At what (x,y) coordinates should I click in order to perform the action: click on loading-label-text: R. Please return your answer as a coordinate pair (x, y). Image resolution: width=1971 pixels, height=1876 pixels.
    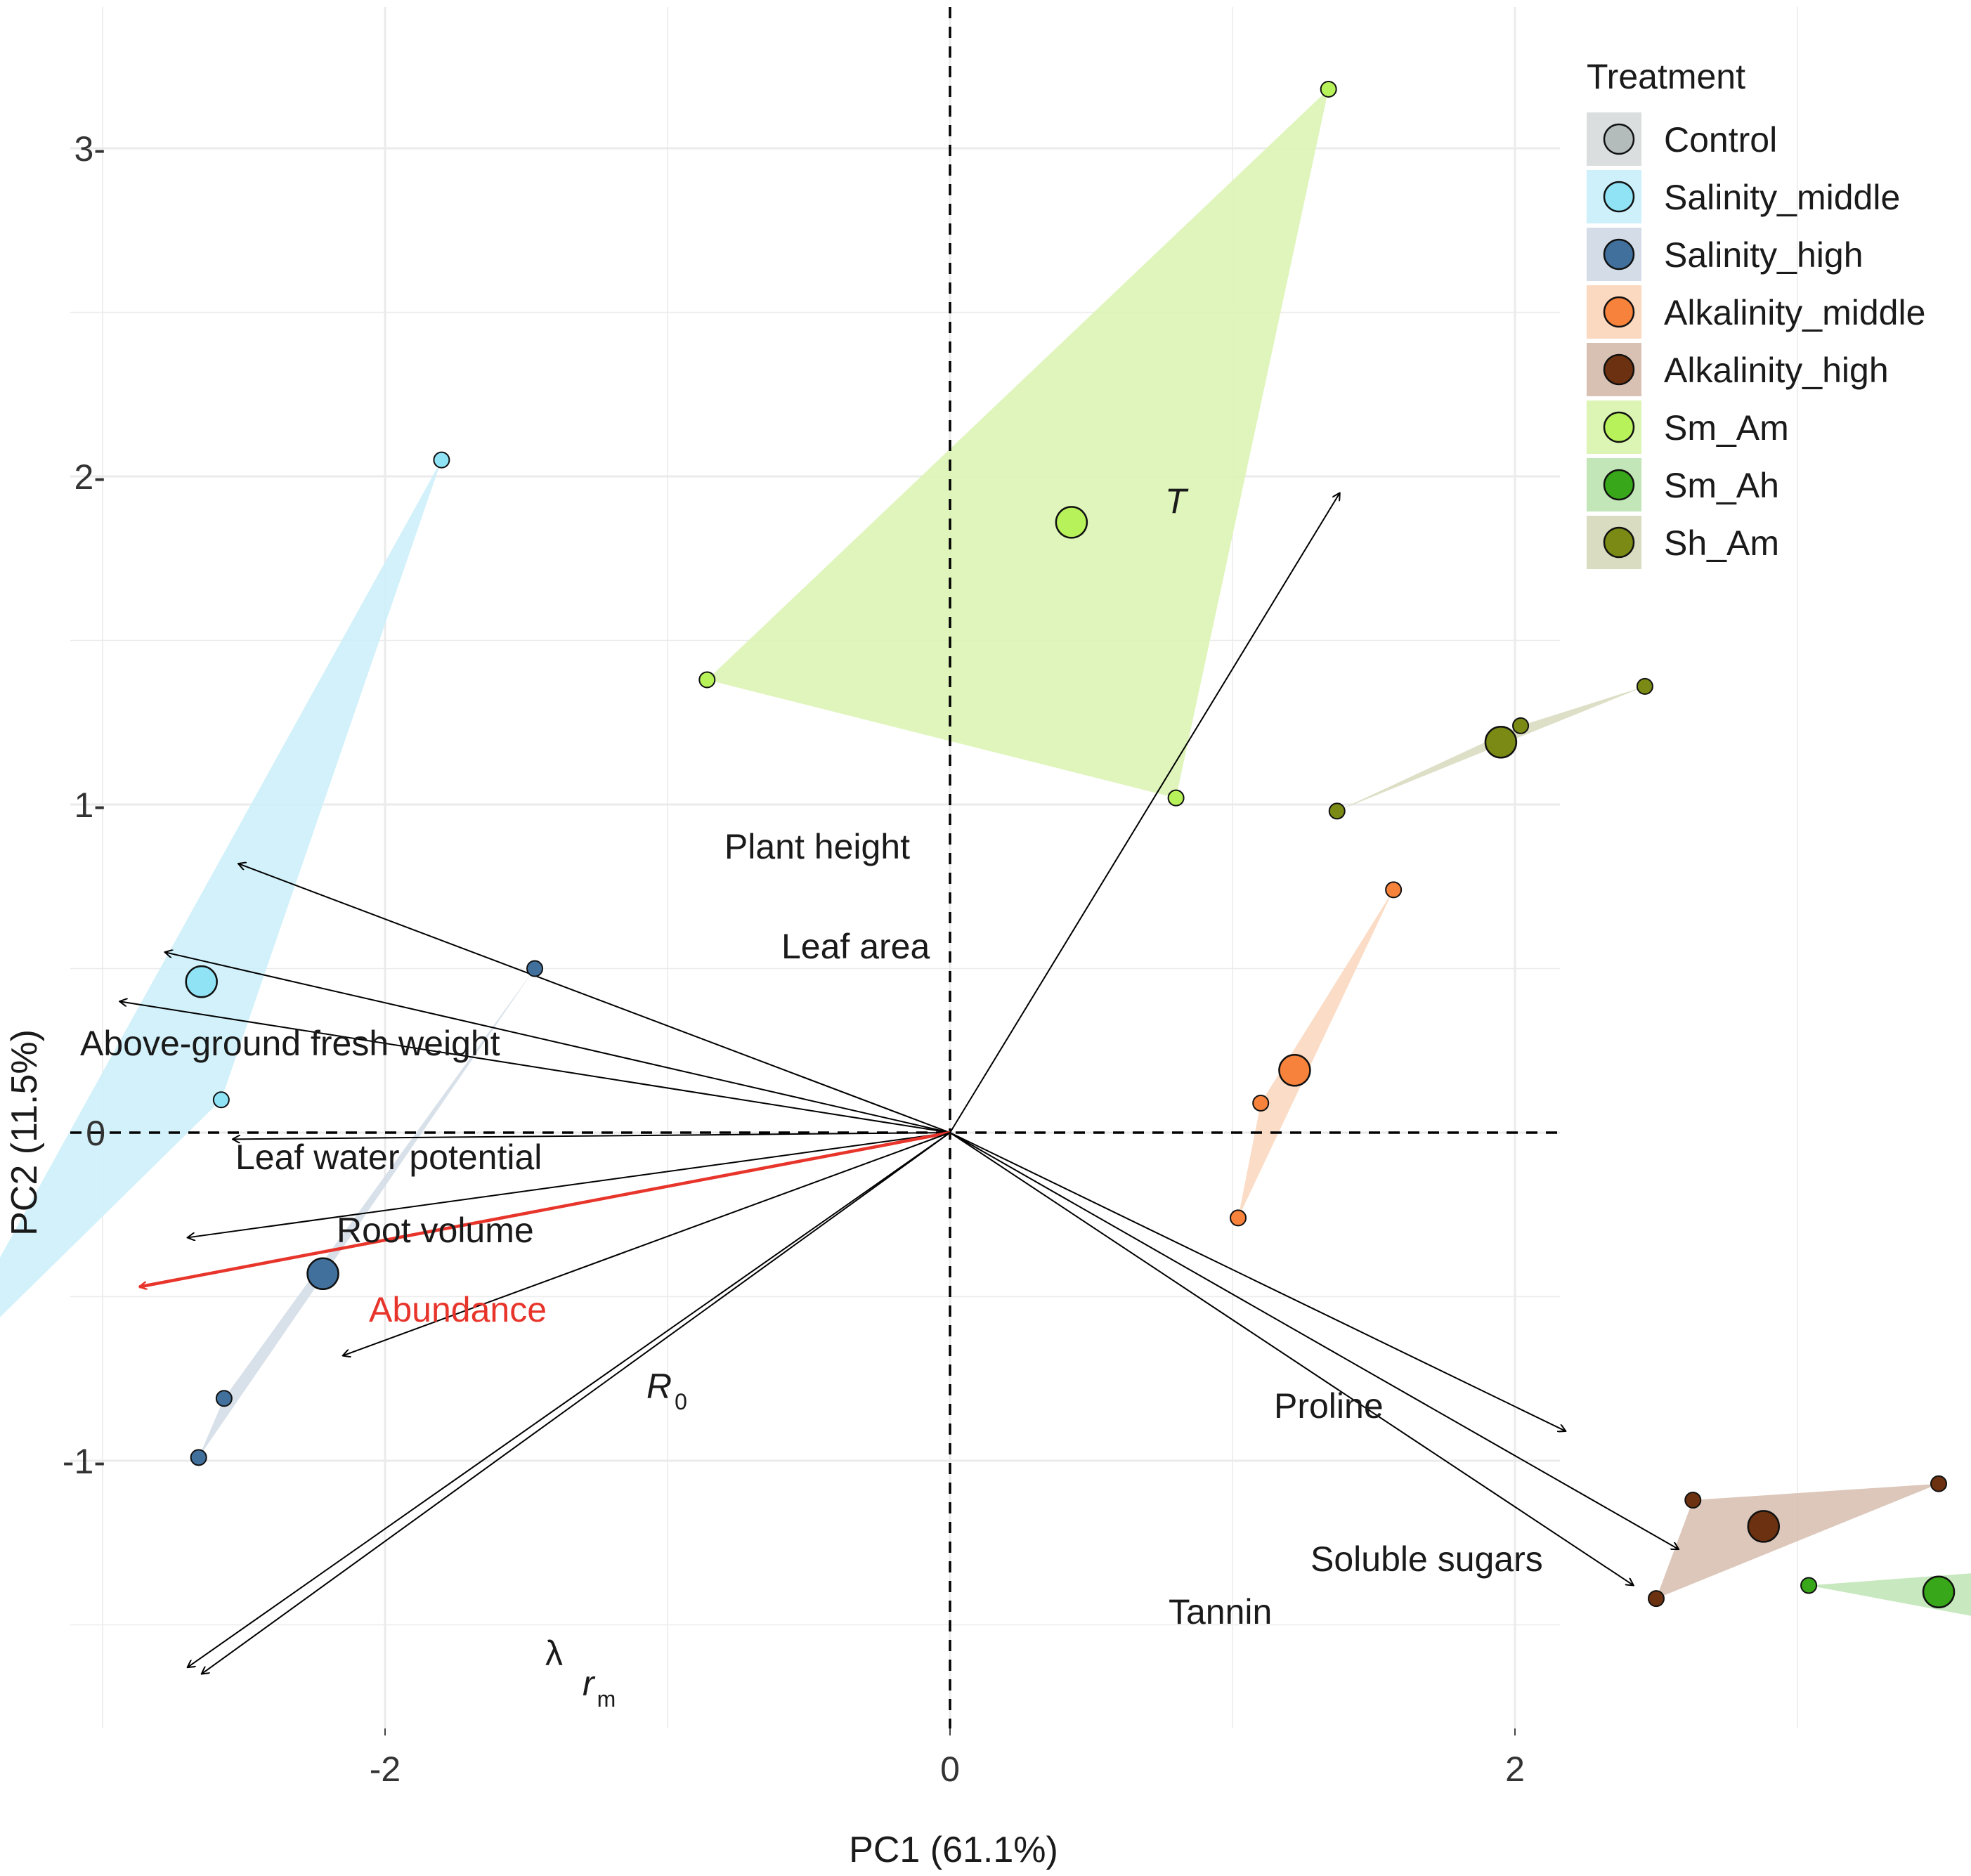
    Looking at the image, I should click on (659, 1386).